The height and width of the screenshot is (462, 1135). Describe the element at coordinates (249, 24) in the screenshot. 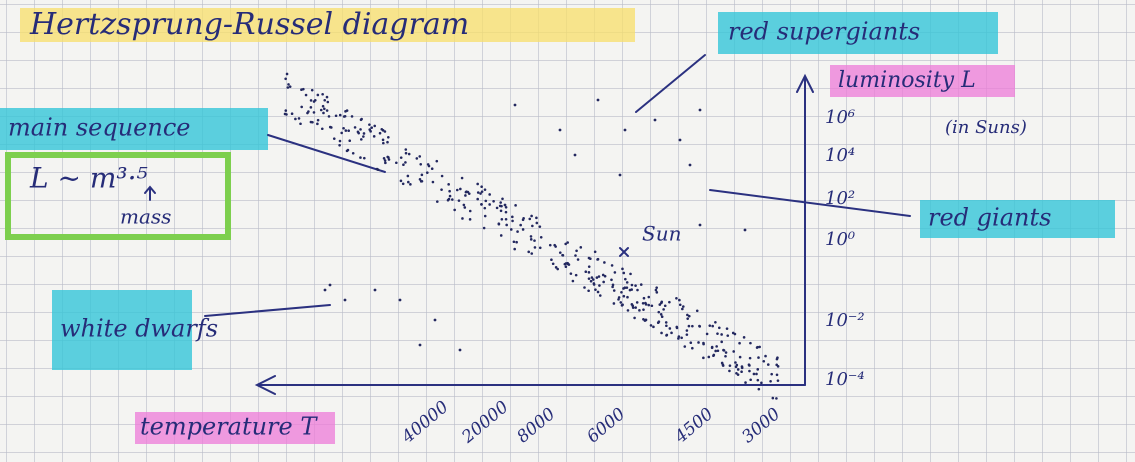

I see `title: Hertzsprung-Russel diagram` at that location.